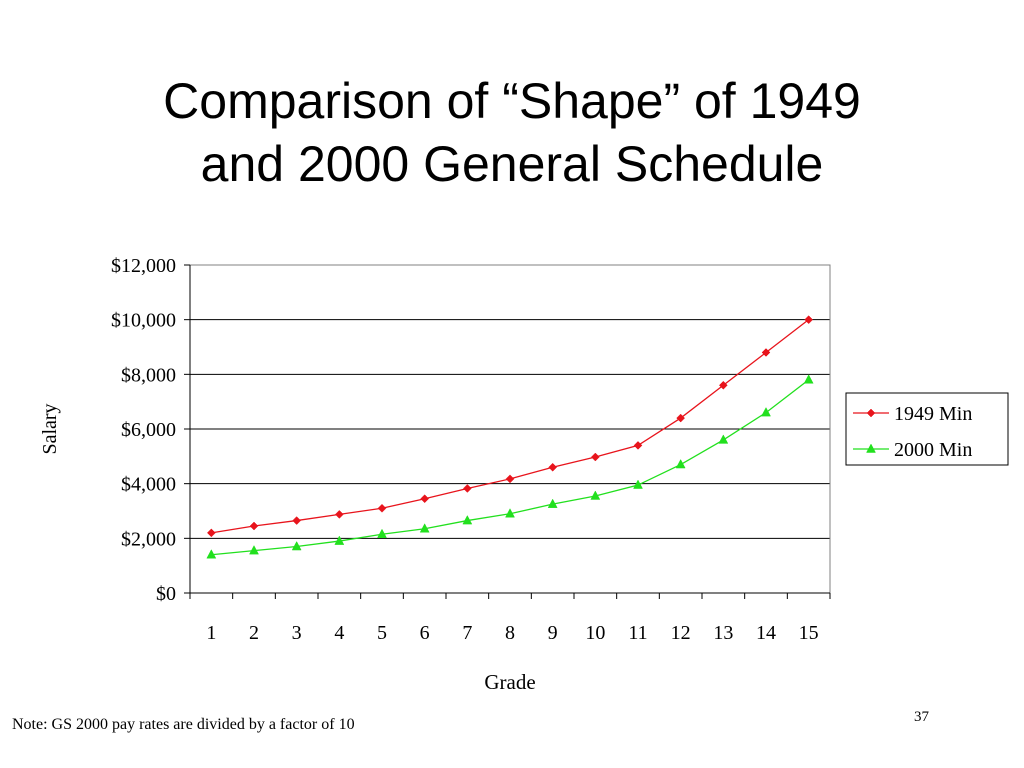 This screenshot has width=1024, height=768. What do you see at coordinates (166, 594) in the screenshot?
I see `y-tick-label: $0` at bounding box center [166, 594].